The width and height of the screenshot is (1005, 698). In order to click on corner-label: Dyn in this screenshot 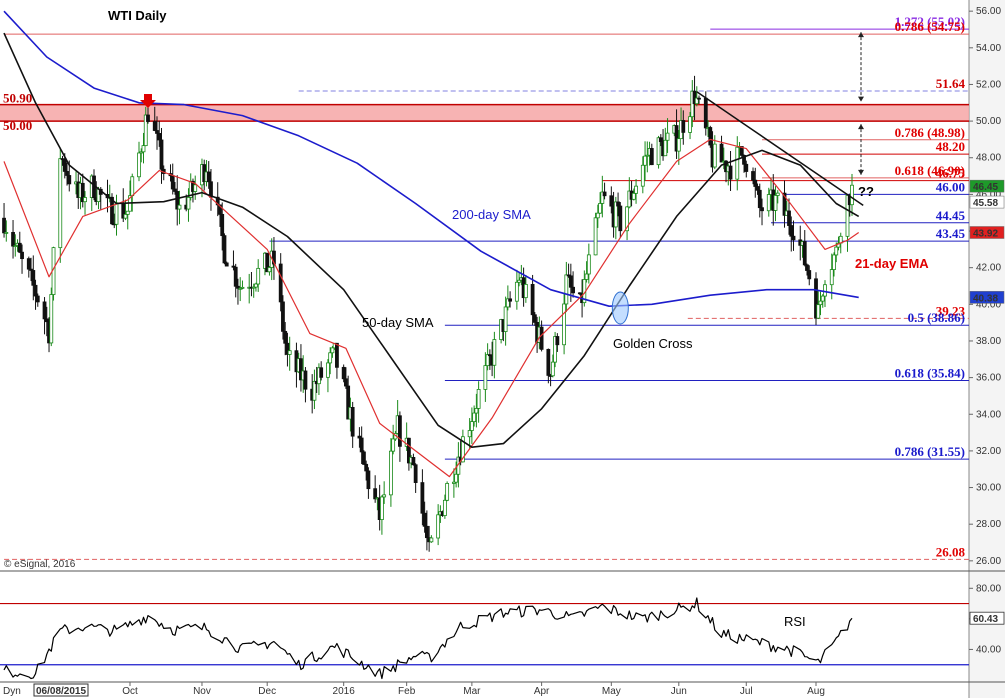, I will do `click(12, 691)`.